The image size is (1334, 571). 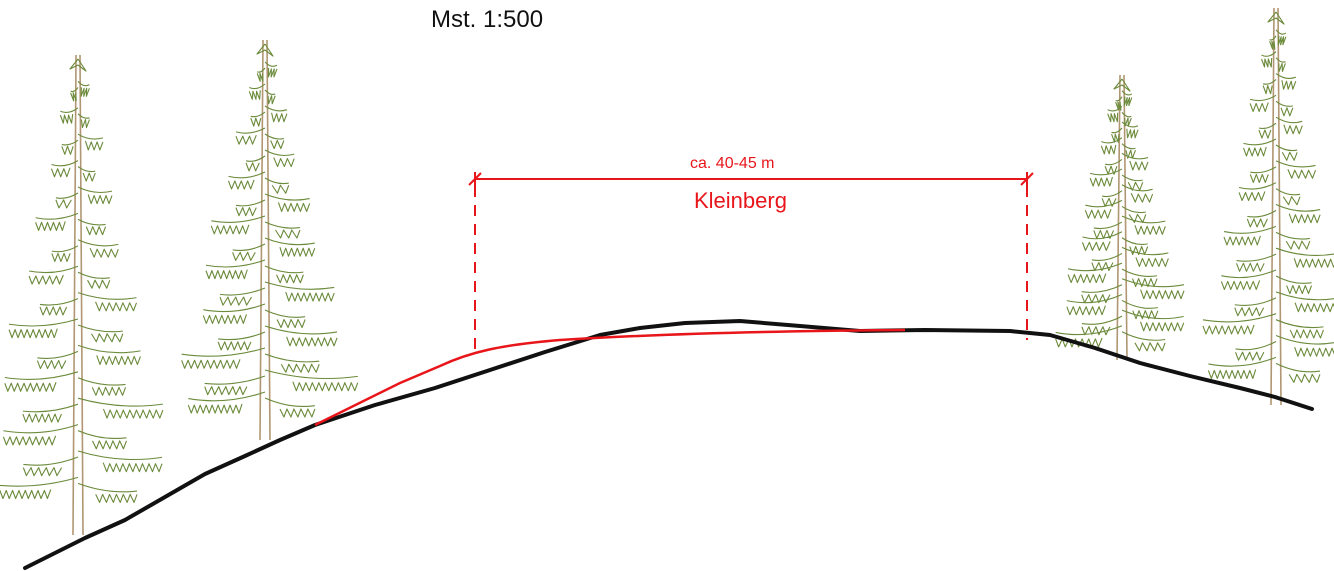 What do you see at coordinates (610, 377) in the screenshot?
I see `proposed-profile-line` at bounding box center [610, 377].